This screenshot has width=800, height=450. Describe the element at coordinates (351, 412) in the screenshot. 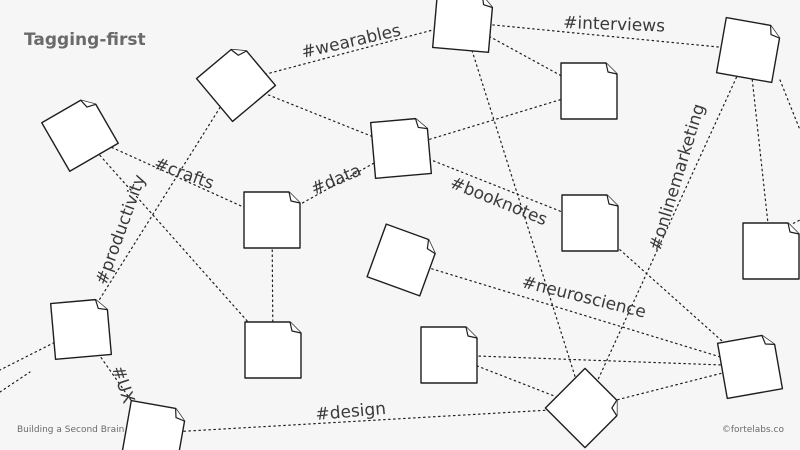

I see `tag-design: #design` at that location.